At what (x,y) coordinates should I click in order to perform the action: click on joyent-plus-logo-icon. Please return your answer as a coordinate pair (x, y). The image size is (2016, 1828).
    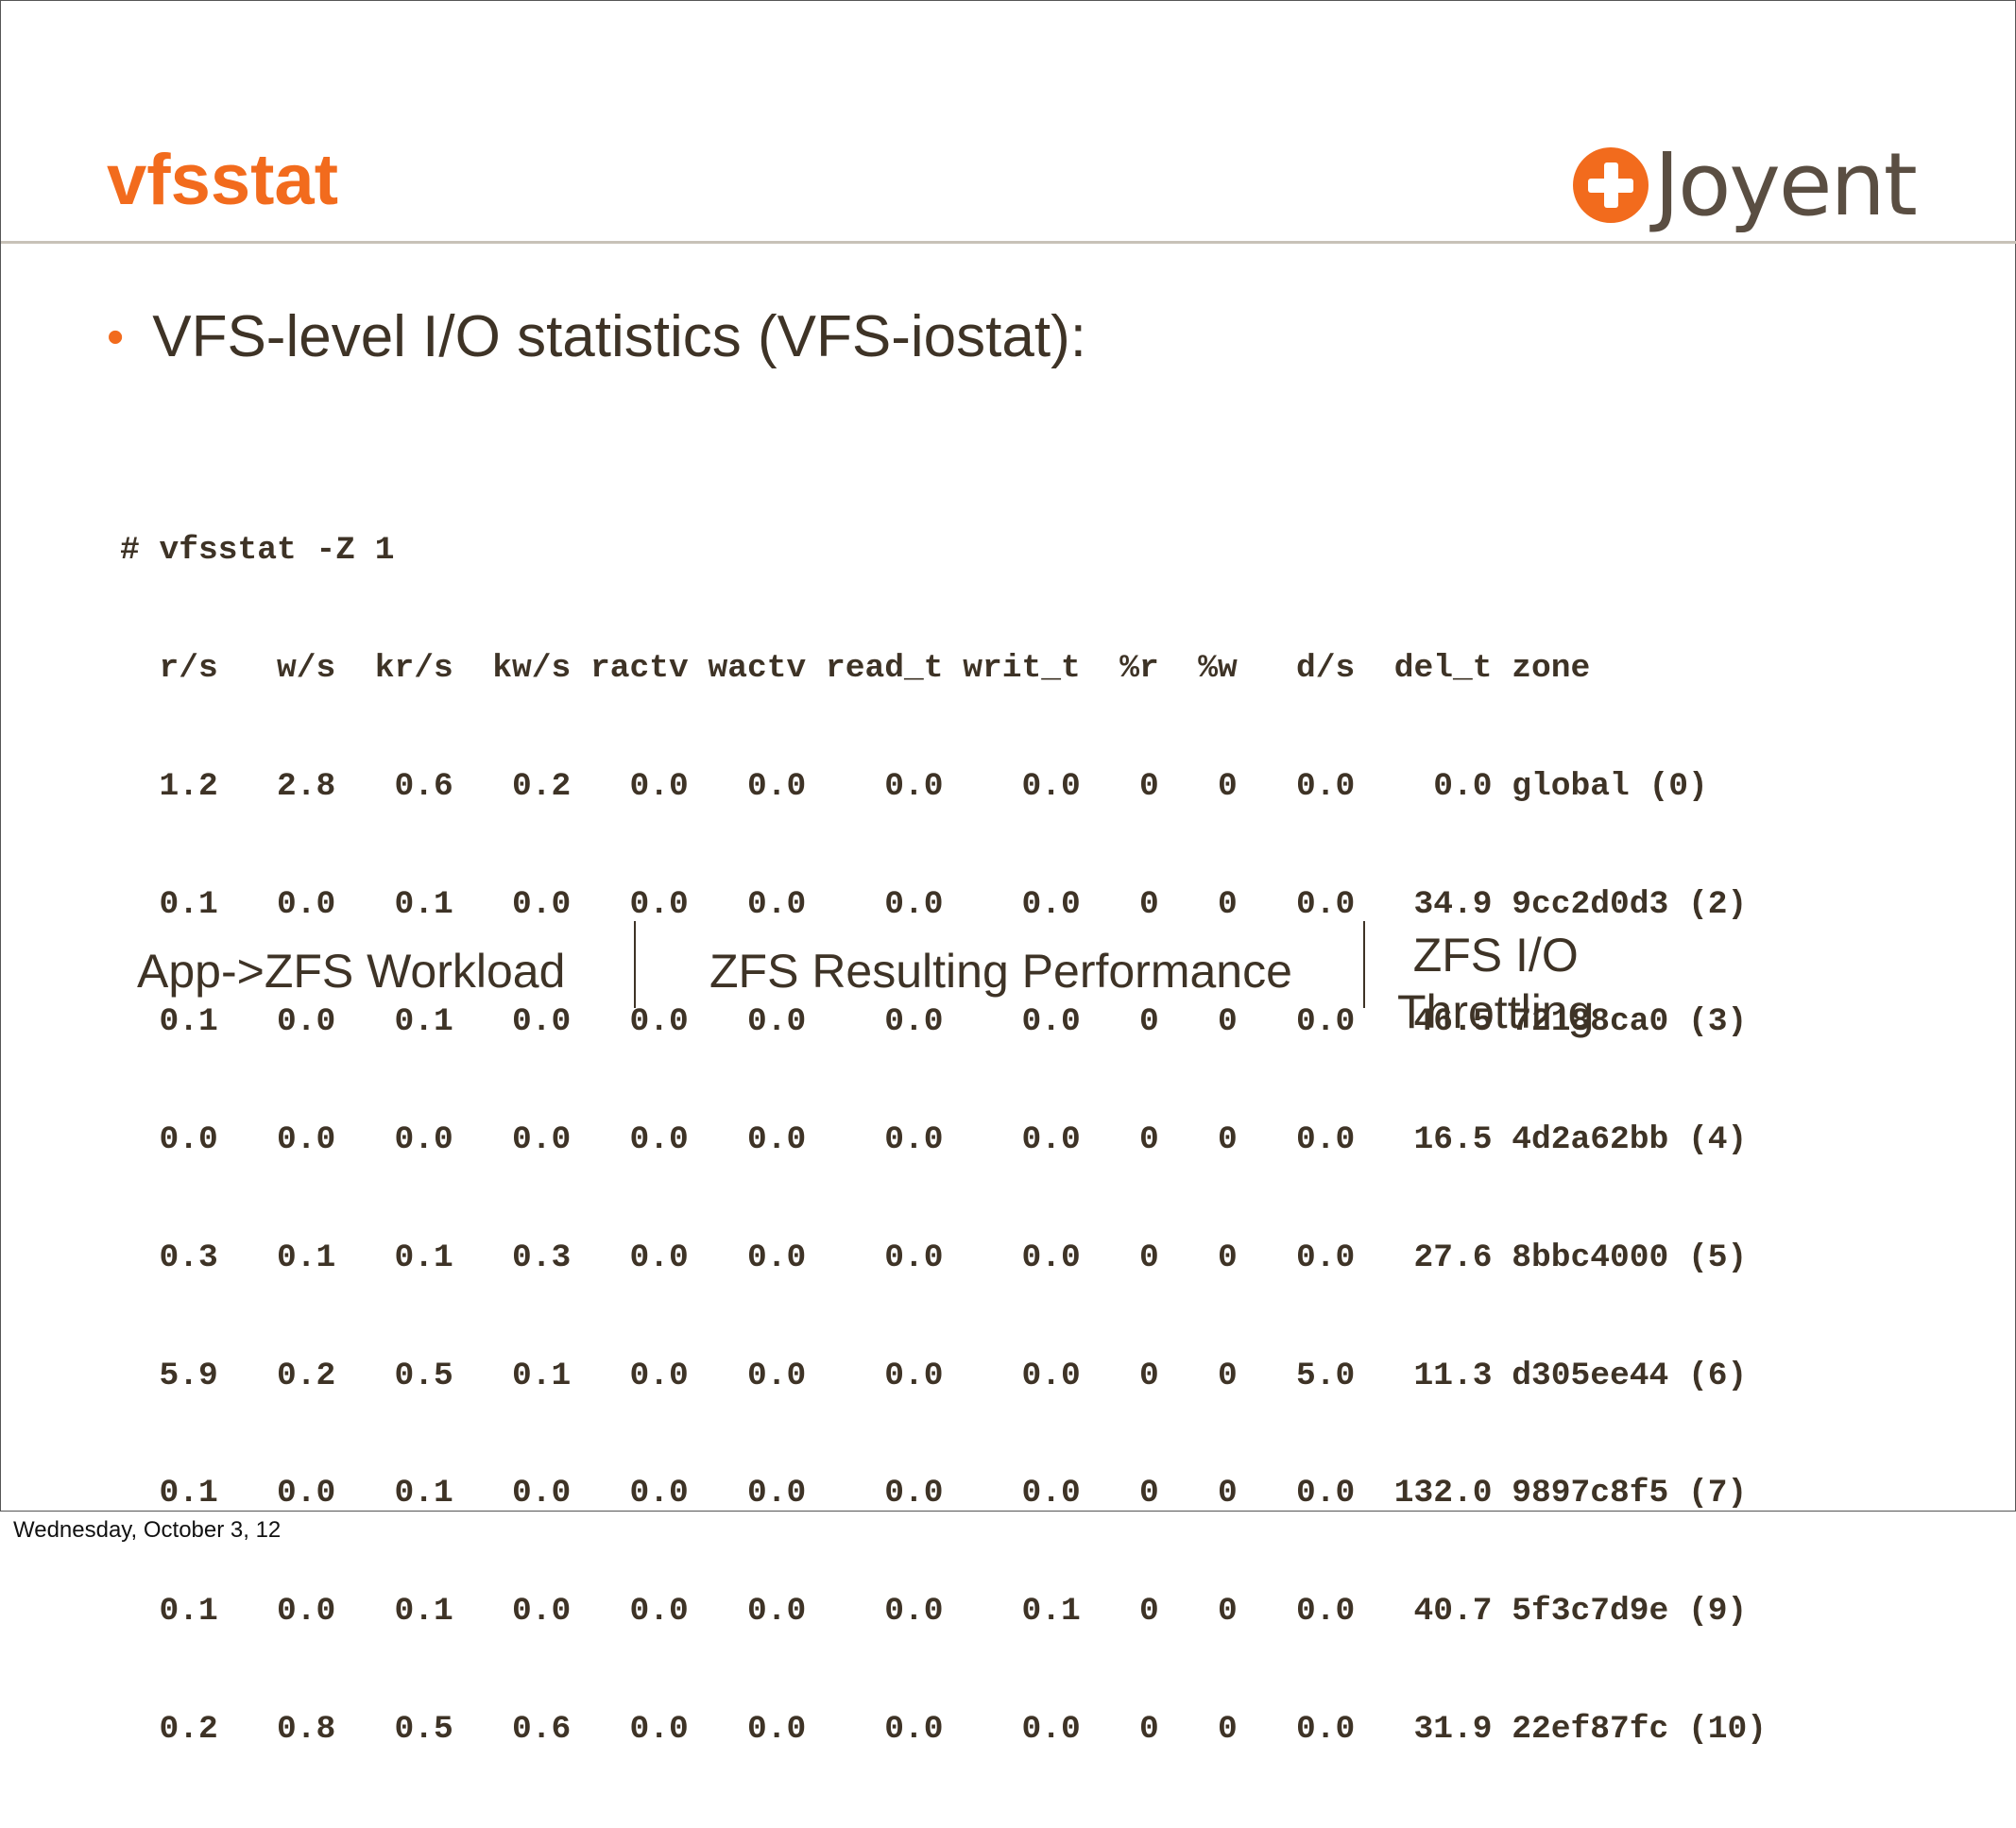
    Looking at the image, I should click on (1611, 185).